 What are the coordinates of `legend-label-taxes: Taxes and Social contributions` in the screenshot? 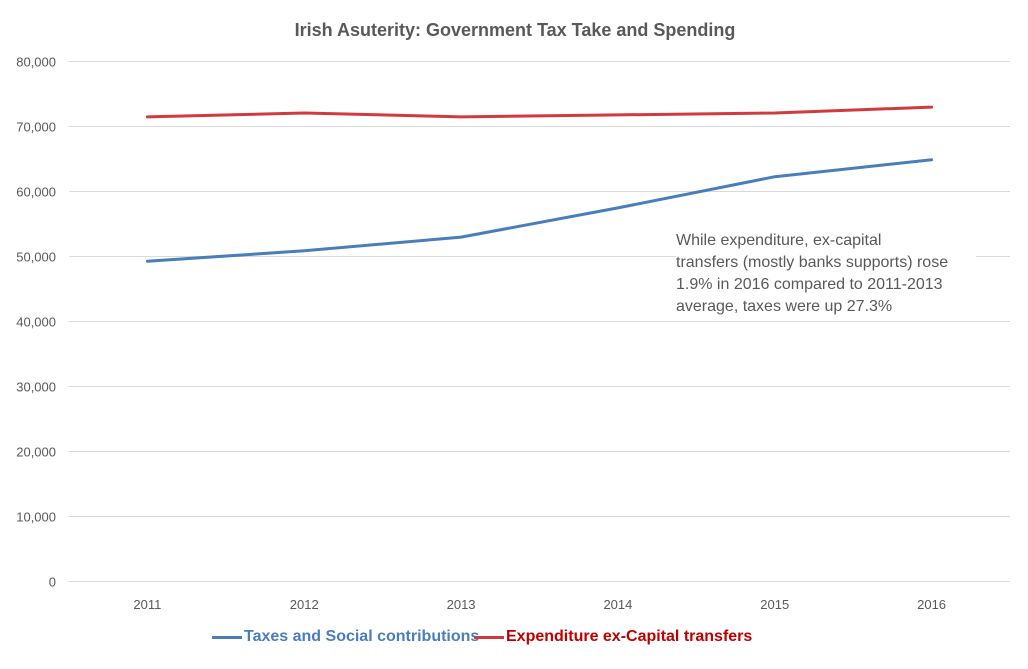 It's located at (362, 636).